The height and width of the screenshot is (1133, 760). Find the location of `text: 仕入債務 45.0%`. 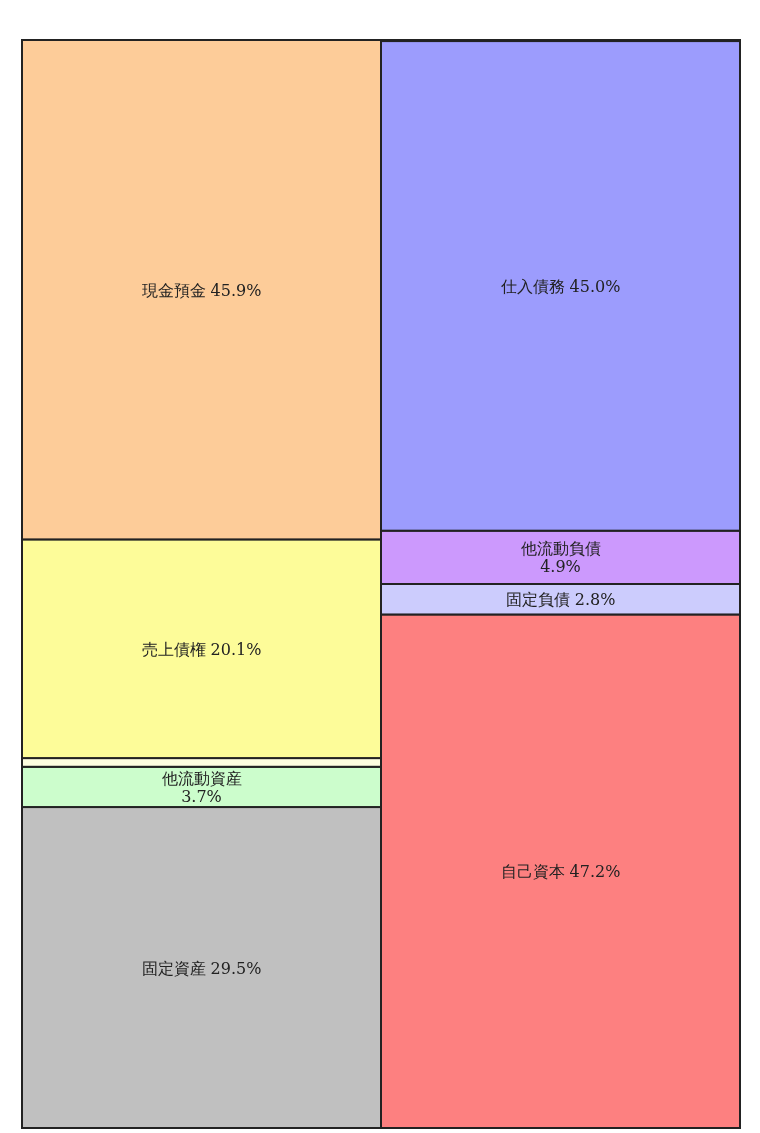

text: 仕入債務 45.0% is located at coordinates (560, 286).